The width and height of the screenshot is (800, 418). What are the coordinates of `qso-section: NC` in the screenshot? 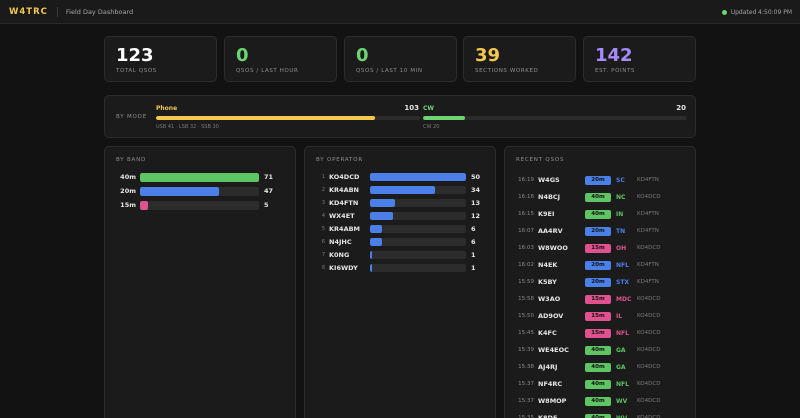 It's located at (621, 197).